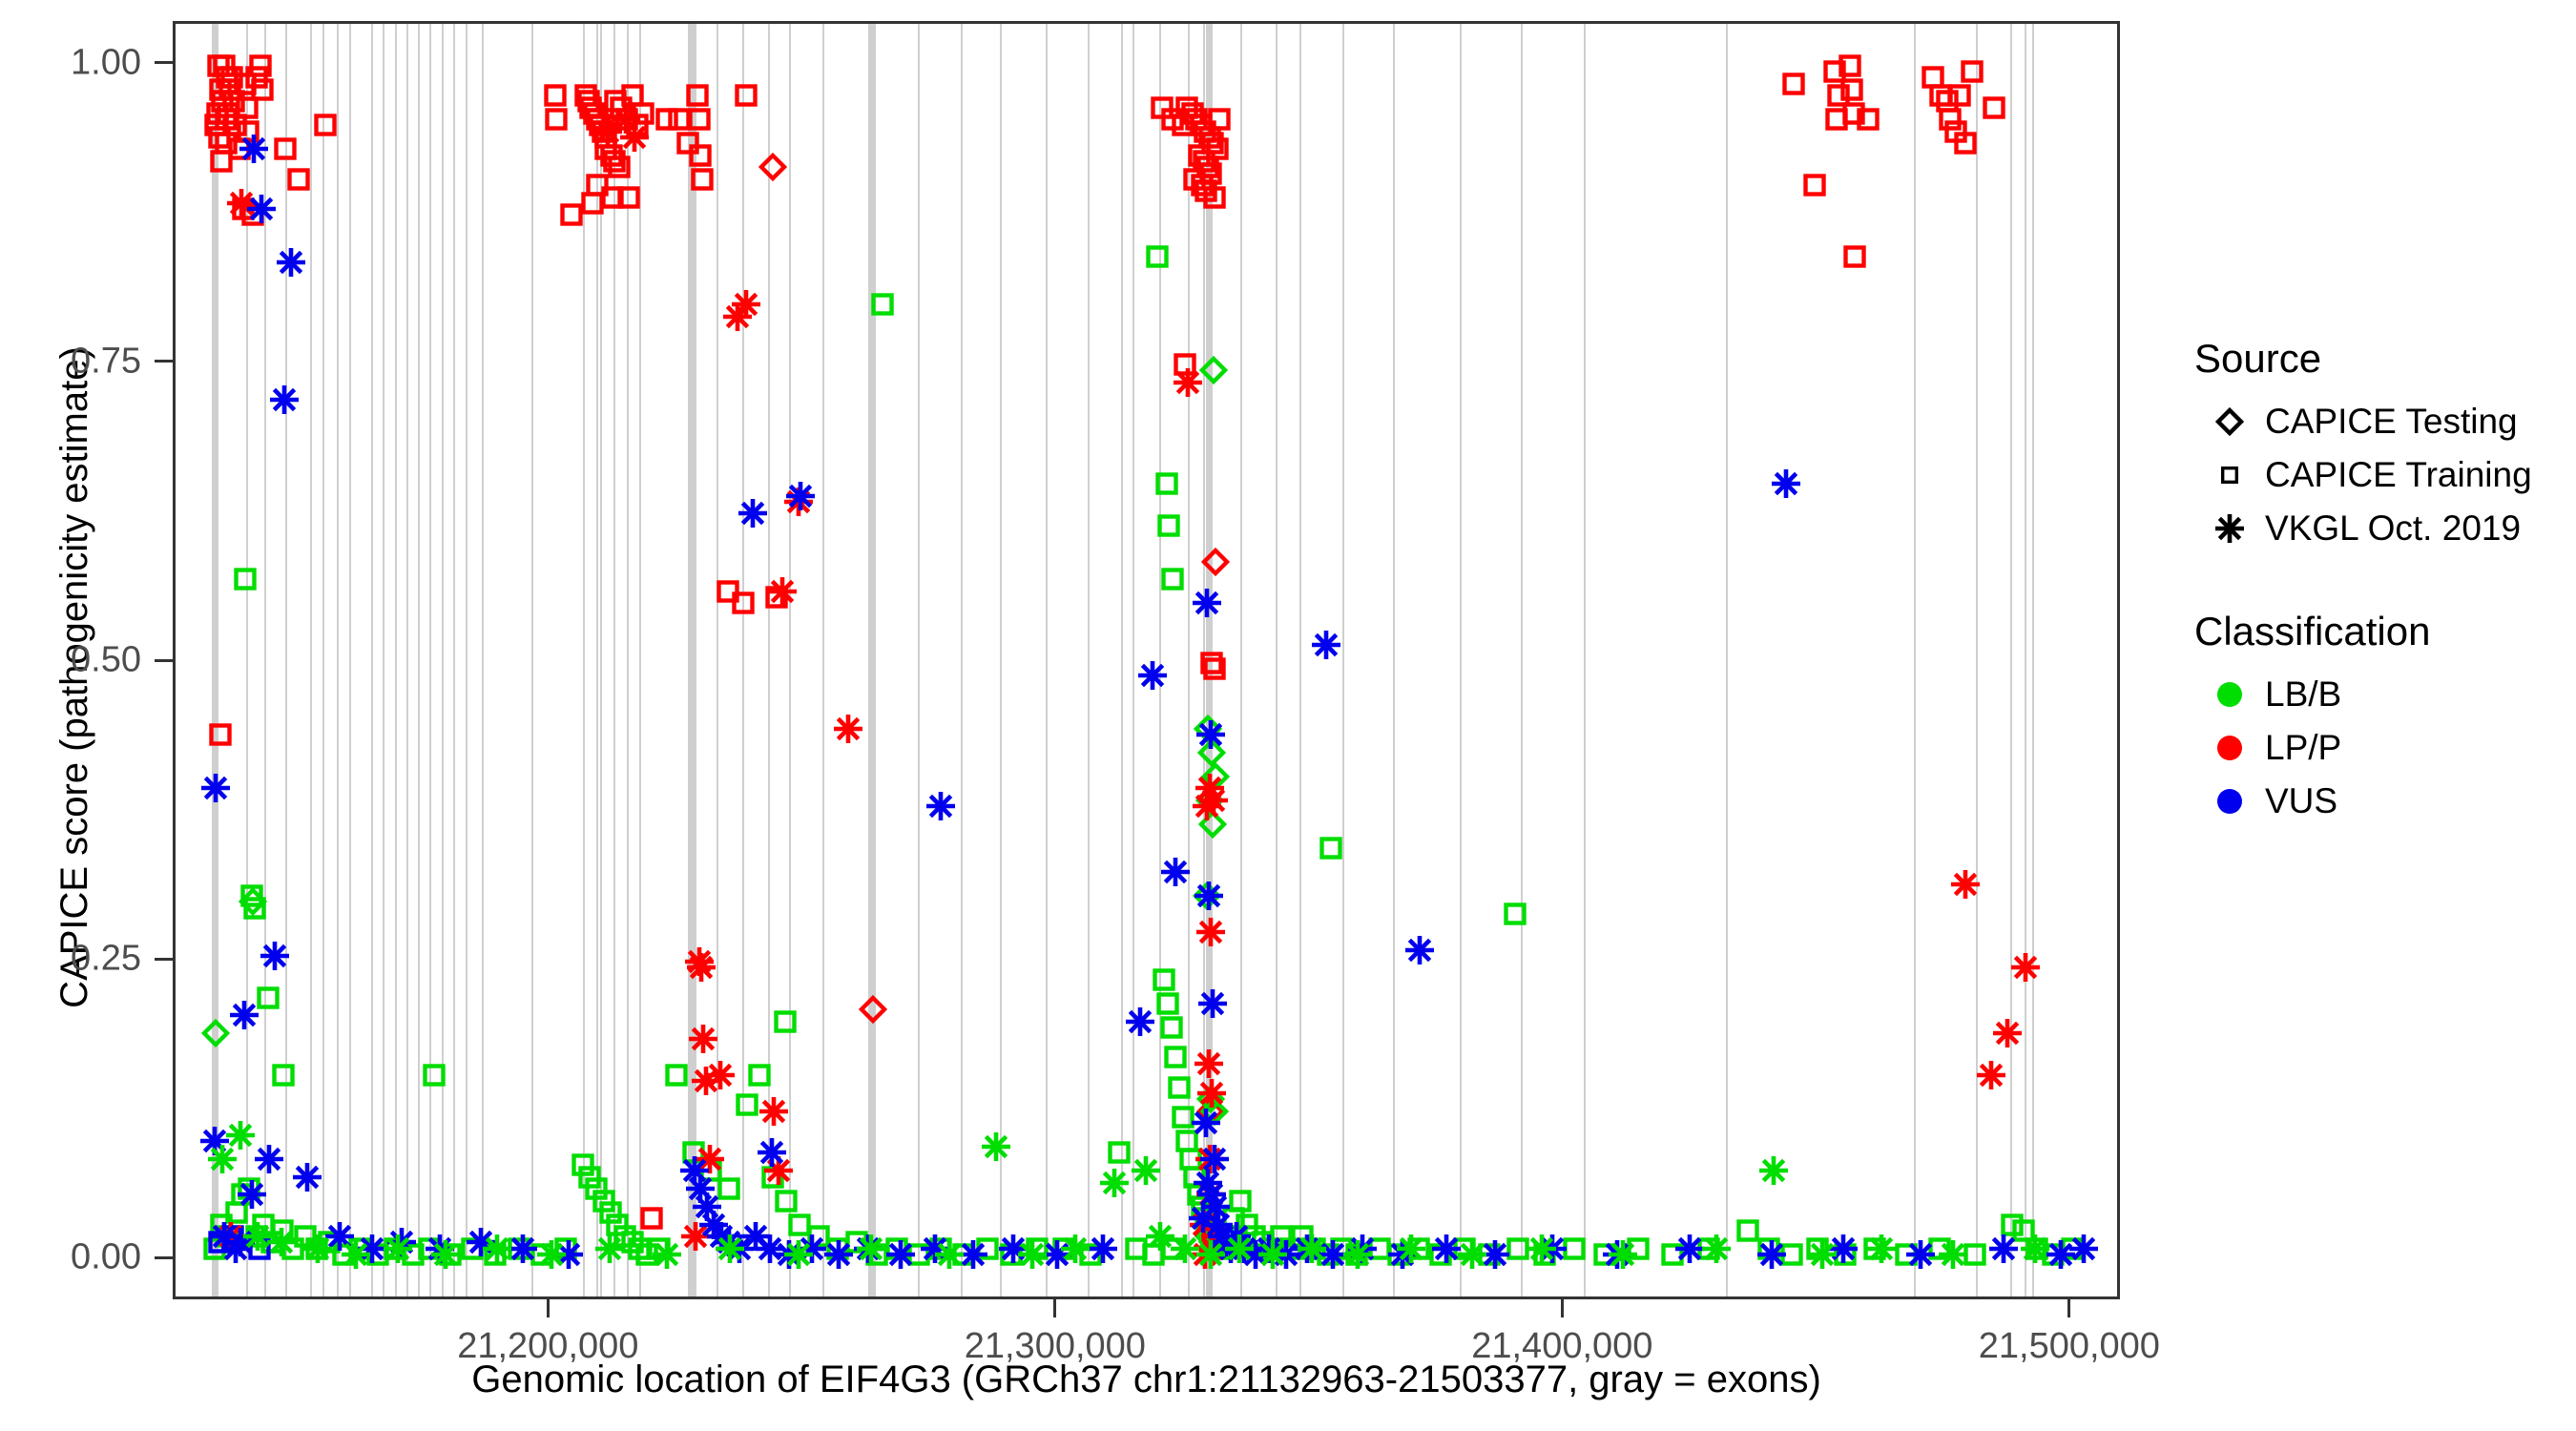 This screenshot has height=1431, width=2576. What do you see at coordinates (164, 660) in the screenshot?
I see `y-axis-tick` at bounding box center [164, 660].